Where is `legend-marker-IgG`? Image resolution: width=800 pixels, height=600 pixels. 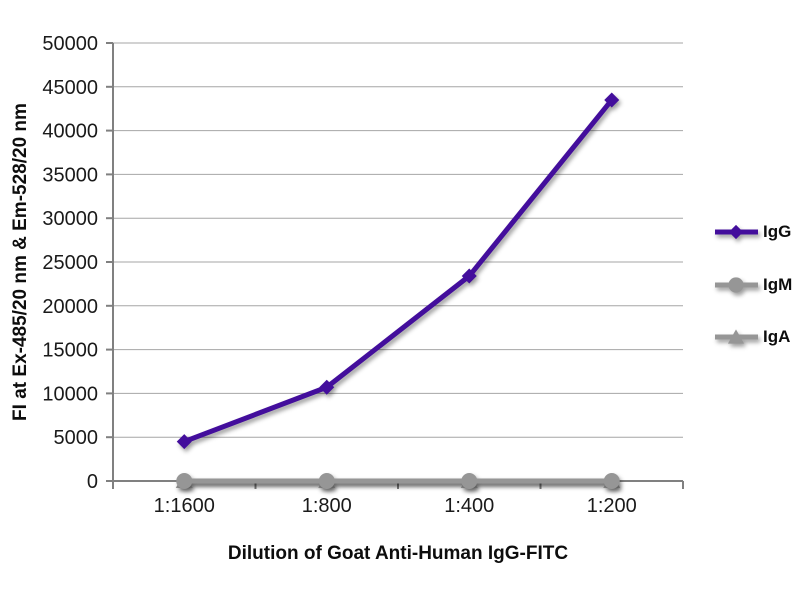 legend-marker-IgG is located at coordinates (736, 232).